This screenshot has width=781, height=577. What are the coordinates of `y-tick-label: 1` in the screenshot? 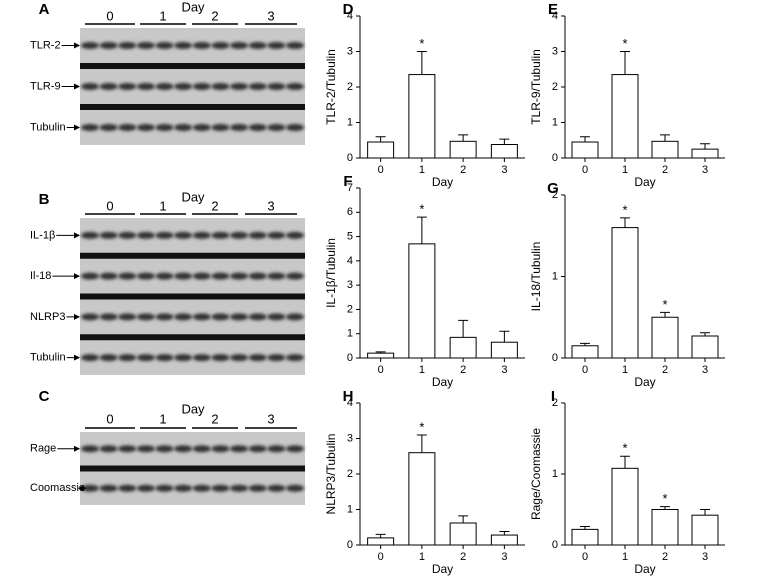 It's located at (555, 474).